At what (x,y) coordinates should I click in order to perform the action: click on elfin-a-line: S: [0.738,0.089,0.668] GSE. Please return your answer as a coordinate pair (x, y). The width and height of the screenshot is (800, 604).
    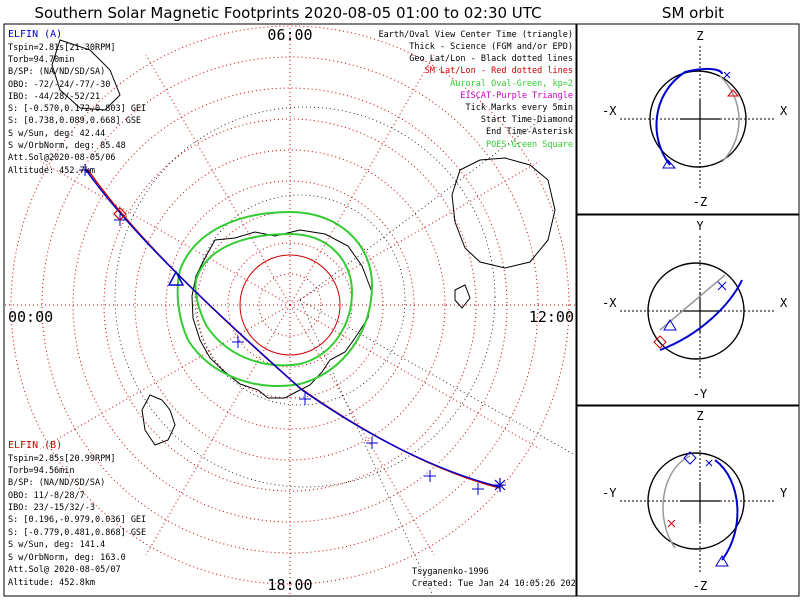
    Looking at the image, I should click on (74, 121).